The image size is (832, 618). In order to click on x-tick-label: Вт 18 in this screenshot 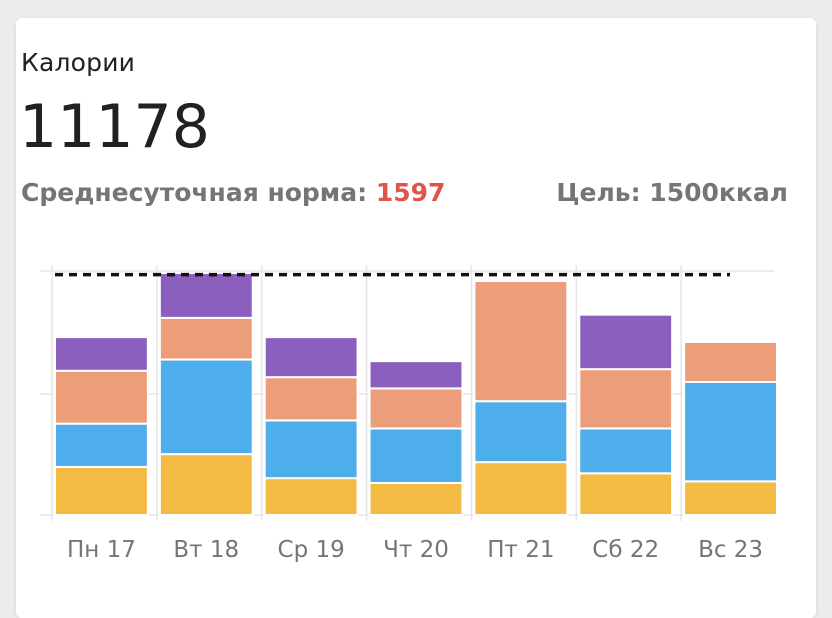, I will do `click(206, 550)`.